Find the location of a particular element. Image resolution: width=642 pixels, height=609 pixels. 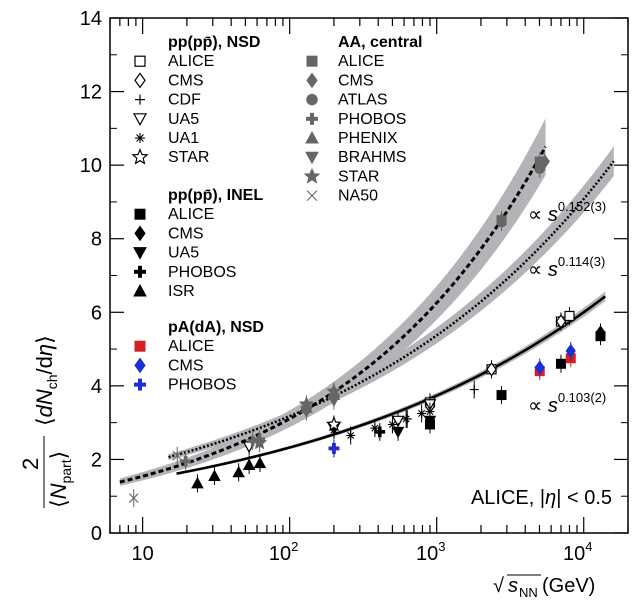

legend-group-title-1: pp(pp̄), INEL is located at coordinates (215, 195).